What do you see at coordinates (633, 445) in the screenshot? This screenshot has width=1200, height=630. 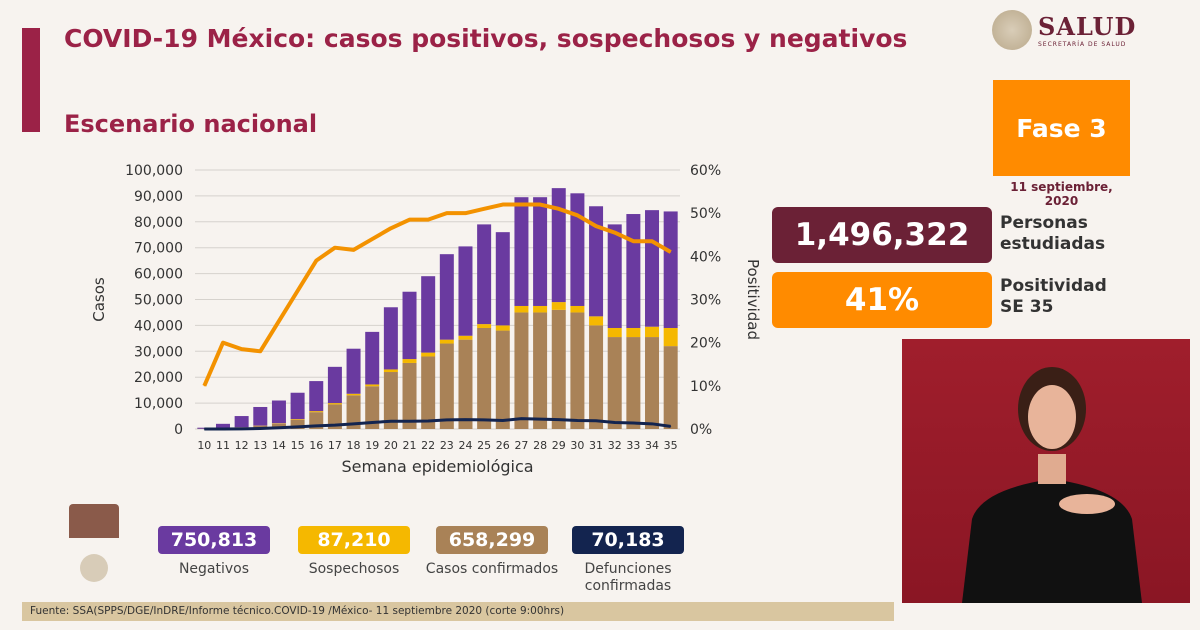 I see `x-tick-label: 33` at bounding box center [633, 445].